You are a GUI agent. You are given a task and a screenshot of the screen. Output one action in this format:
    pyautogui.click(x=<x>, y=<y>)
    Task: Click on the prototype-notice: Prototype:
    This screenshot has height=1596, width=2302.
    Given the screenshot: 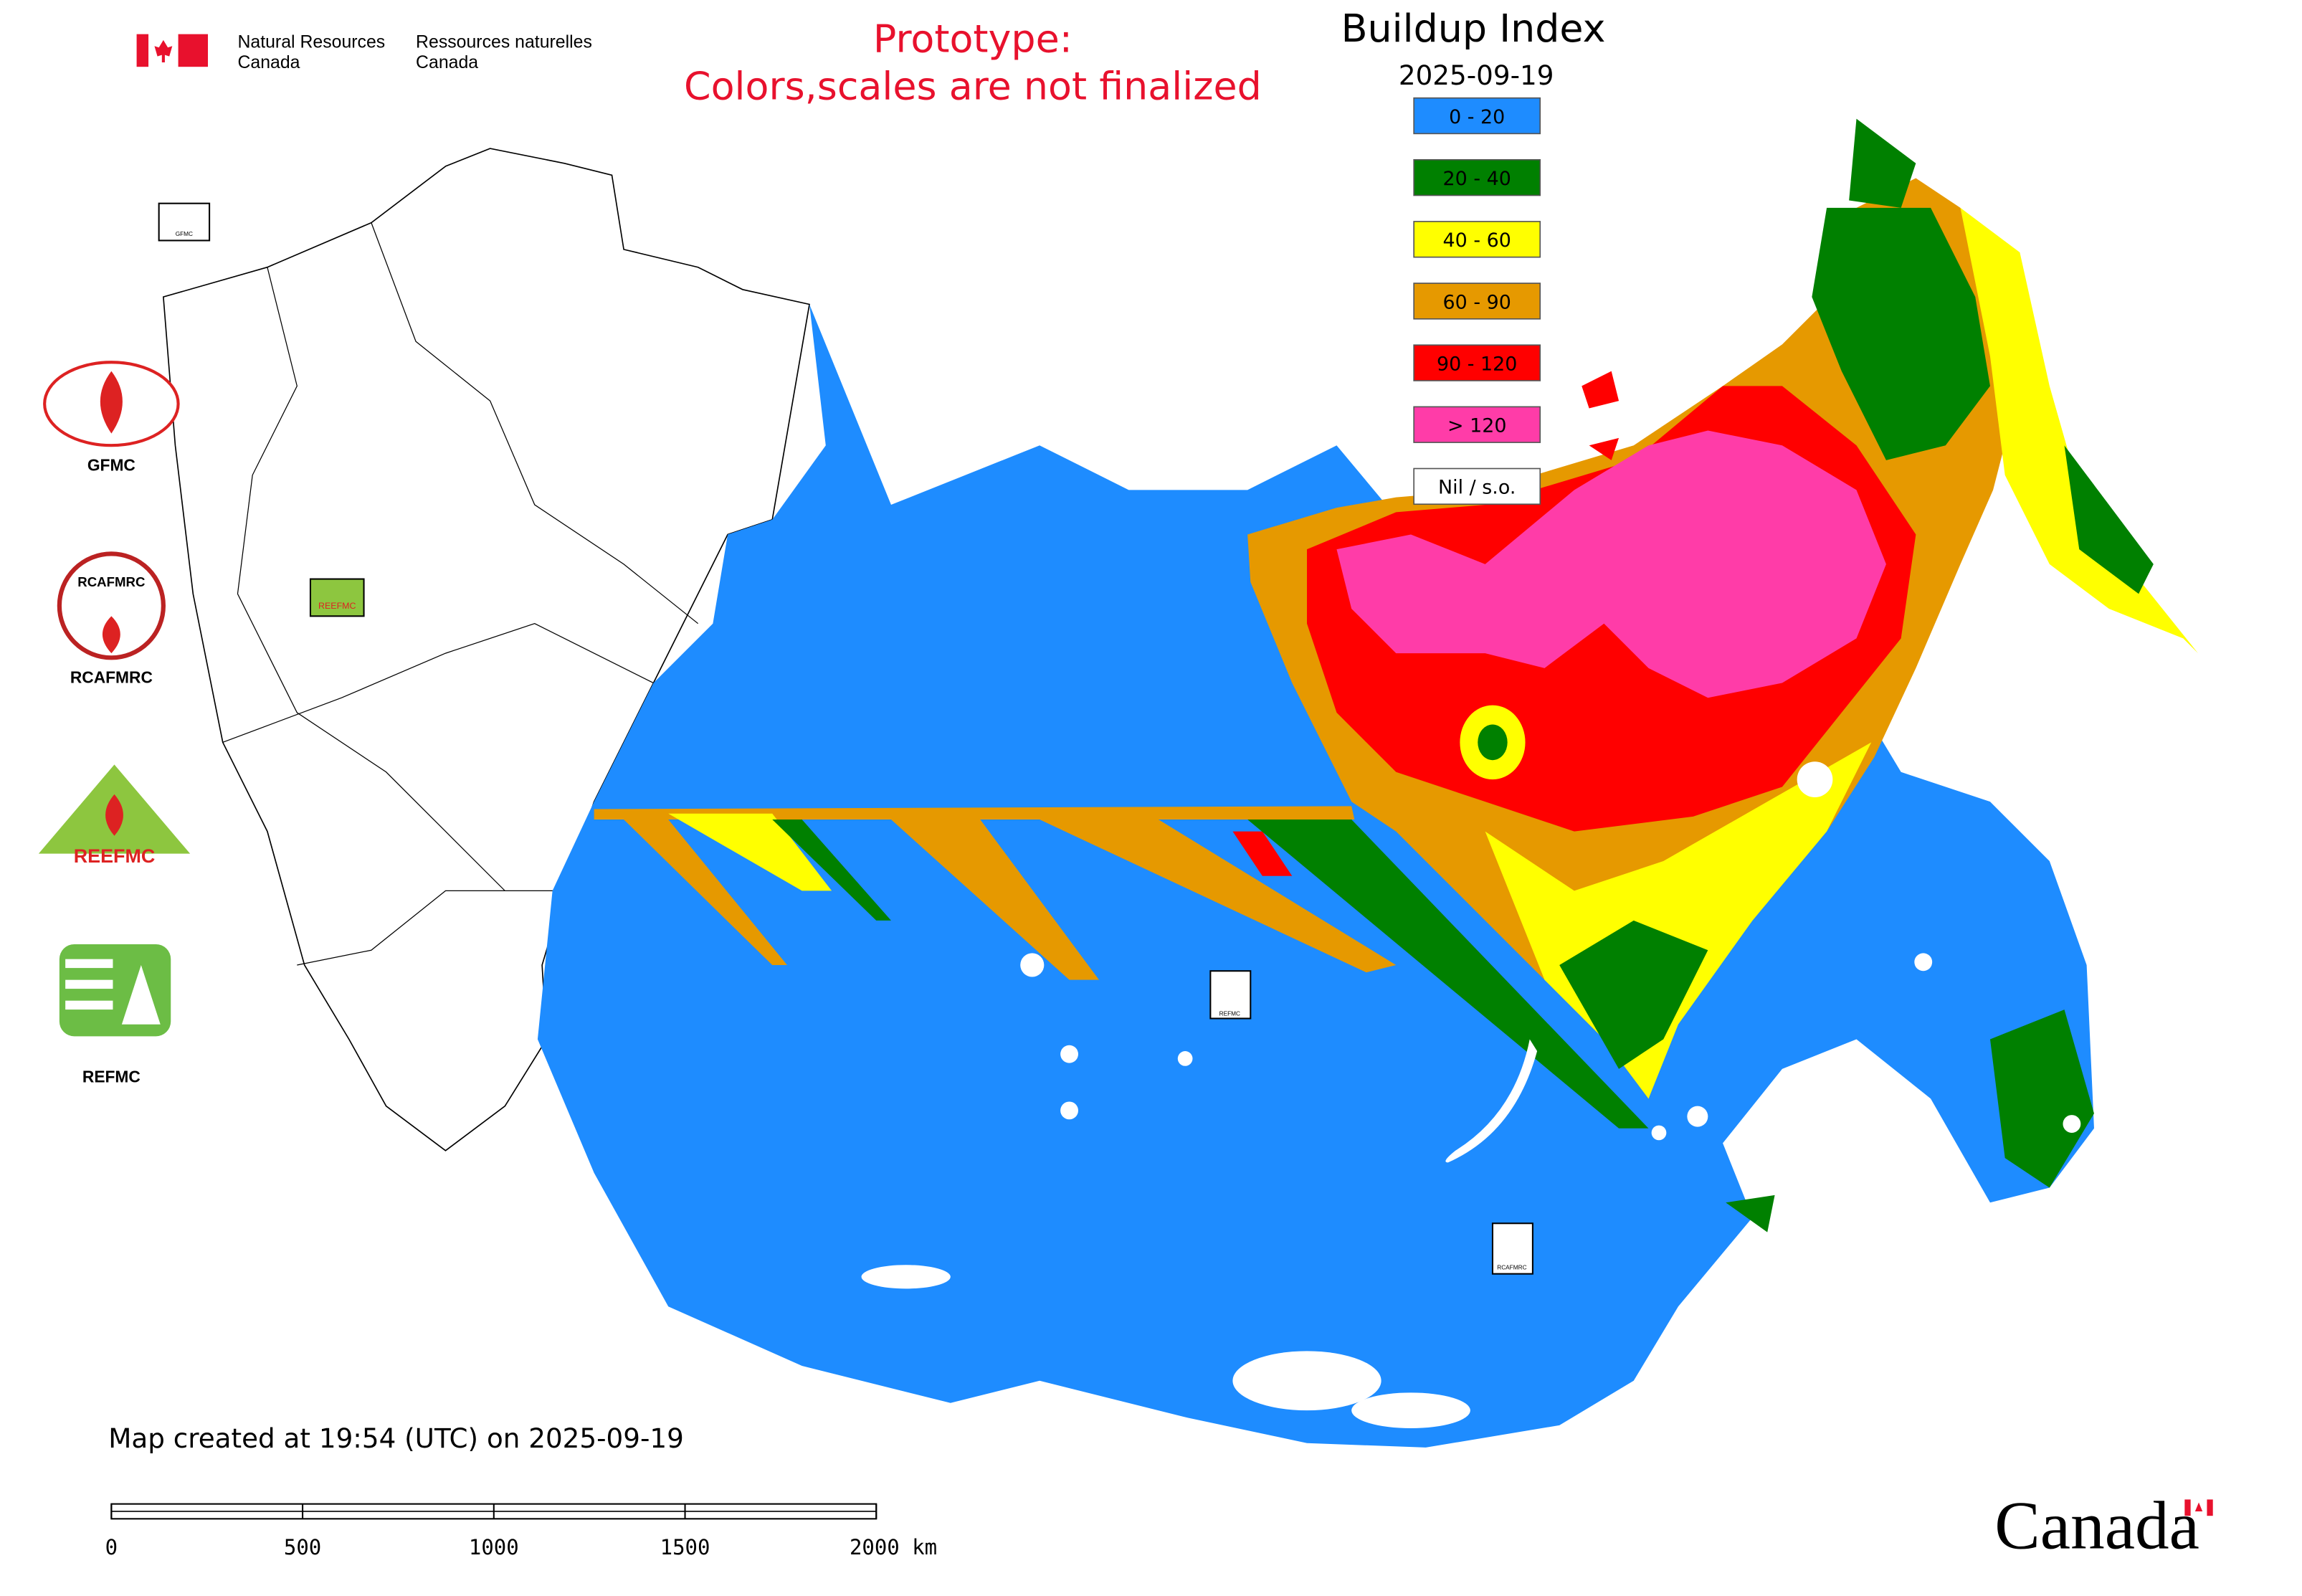 What is the action you would take?
    pyautogui.click(x=973, y=38)
    